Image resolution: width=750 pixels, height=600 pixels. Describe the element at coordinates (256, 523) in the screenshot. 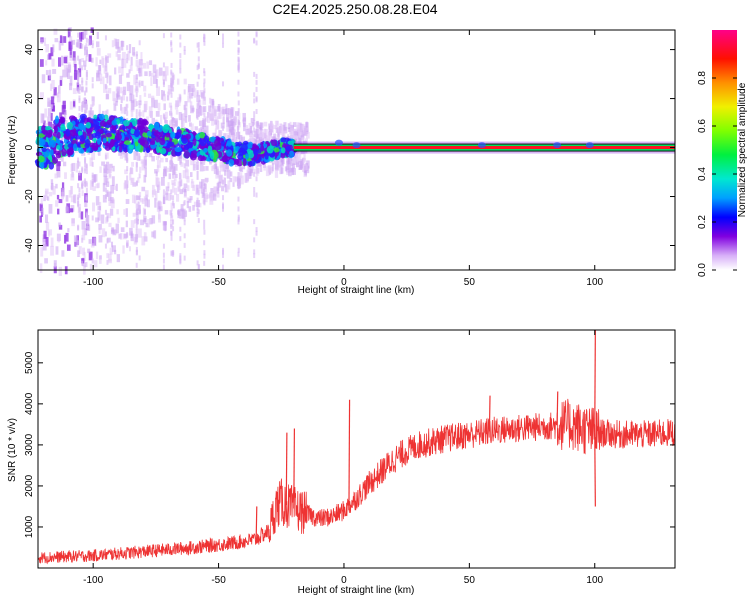

I see `snr-spike` at that location.